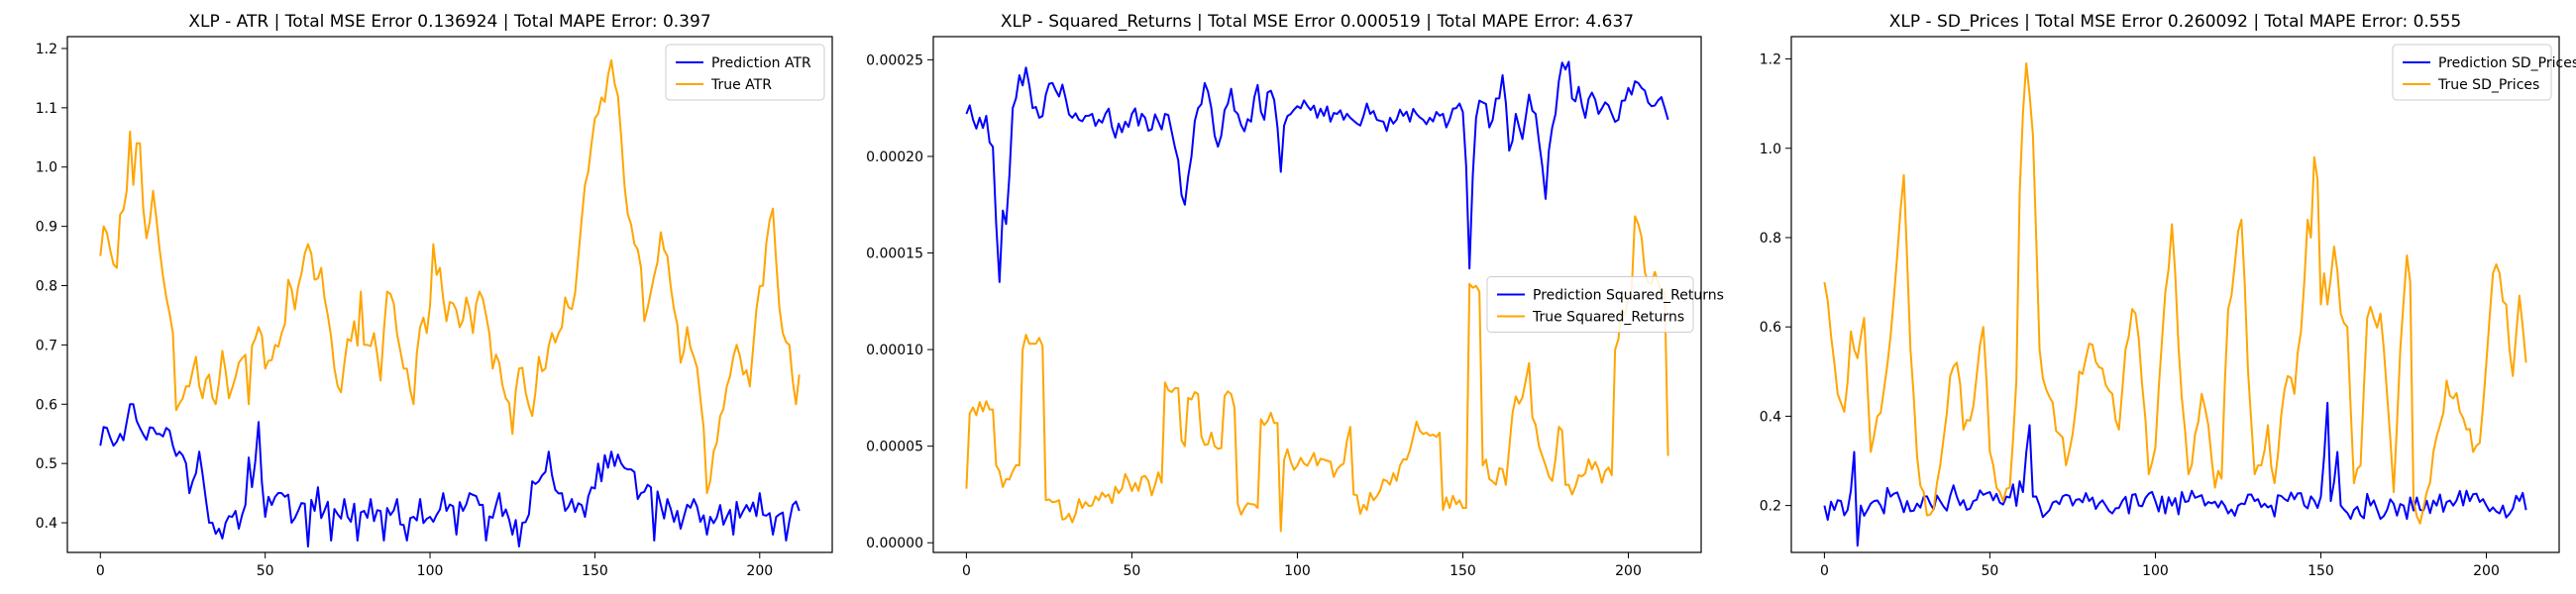 This screenshot has width=2576, height=594. Describe the element at coordinates (894, 350) in the screenshot. I see `y-tick-label: 0.00010` at that location.